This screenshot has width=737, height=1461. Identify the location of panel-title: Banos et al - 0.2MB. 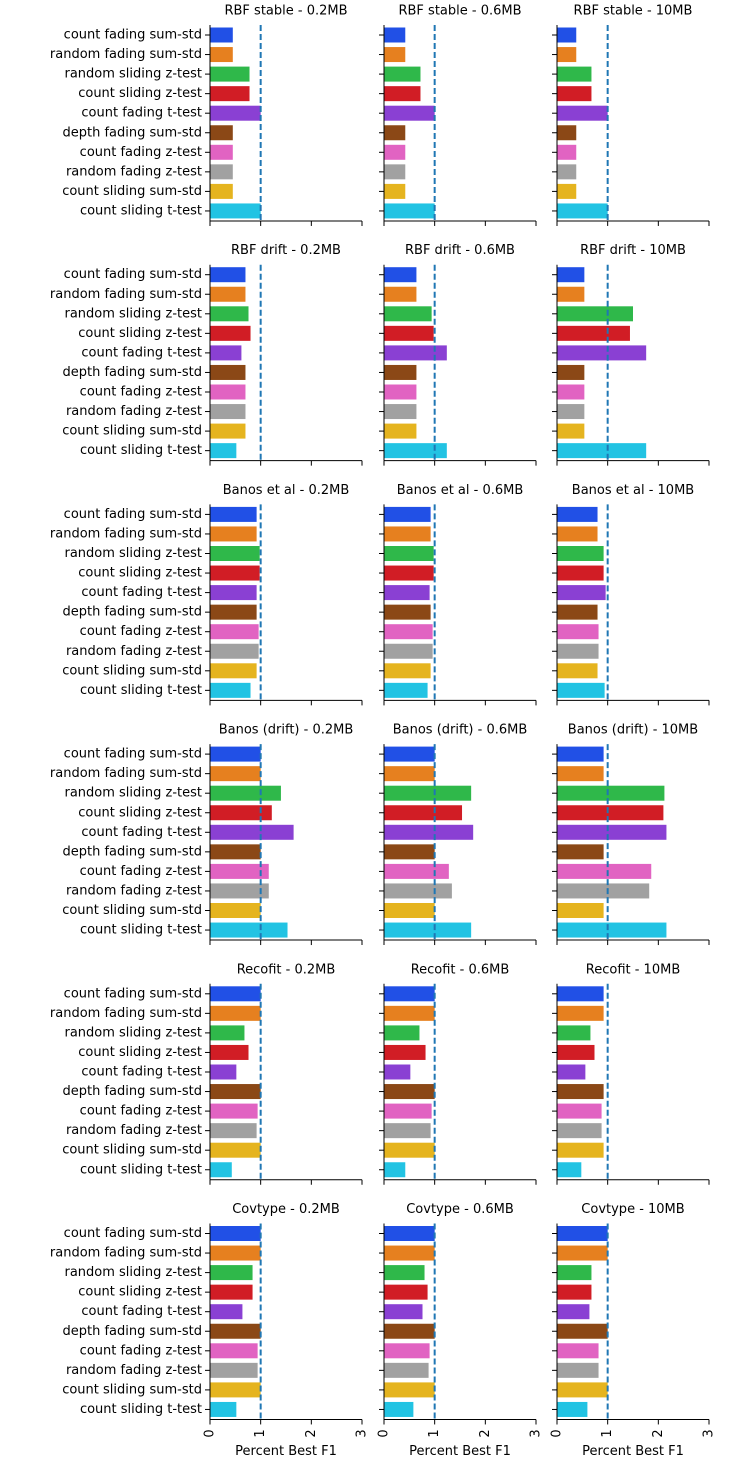
(286, 490).